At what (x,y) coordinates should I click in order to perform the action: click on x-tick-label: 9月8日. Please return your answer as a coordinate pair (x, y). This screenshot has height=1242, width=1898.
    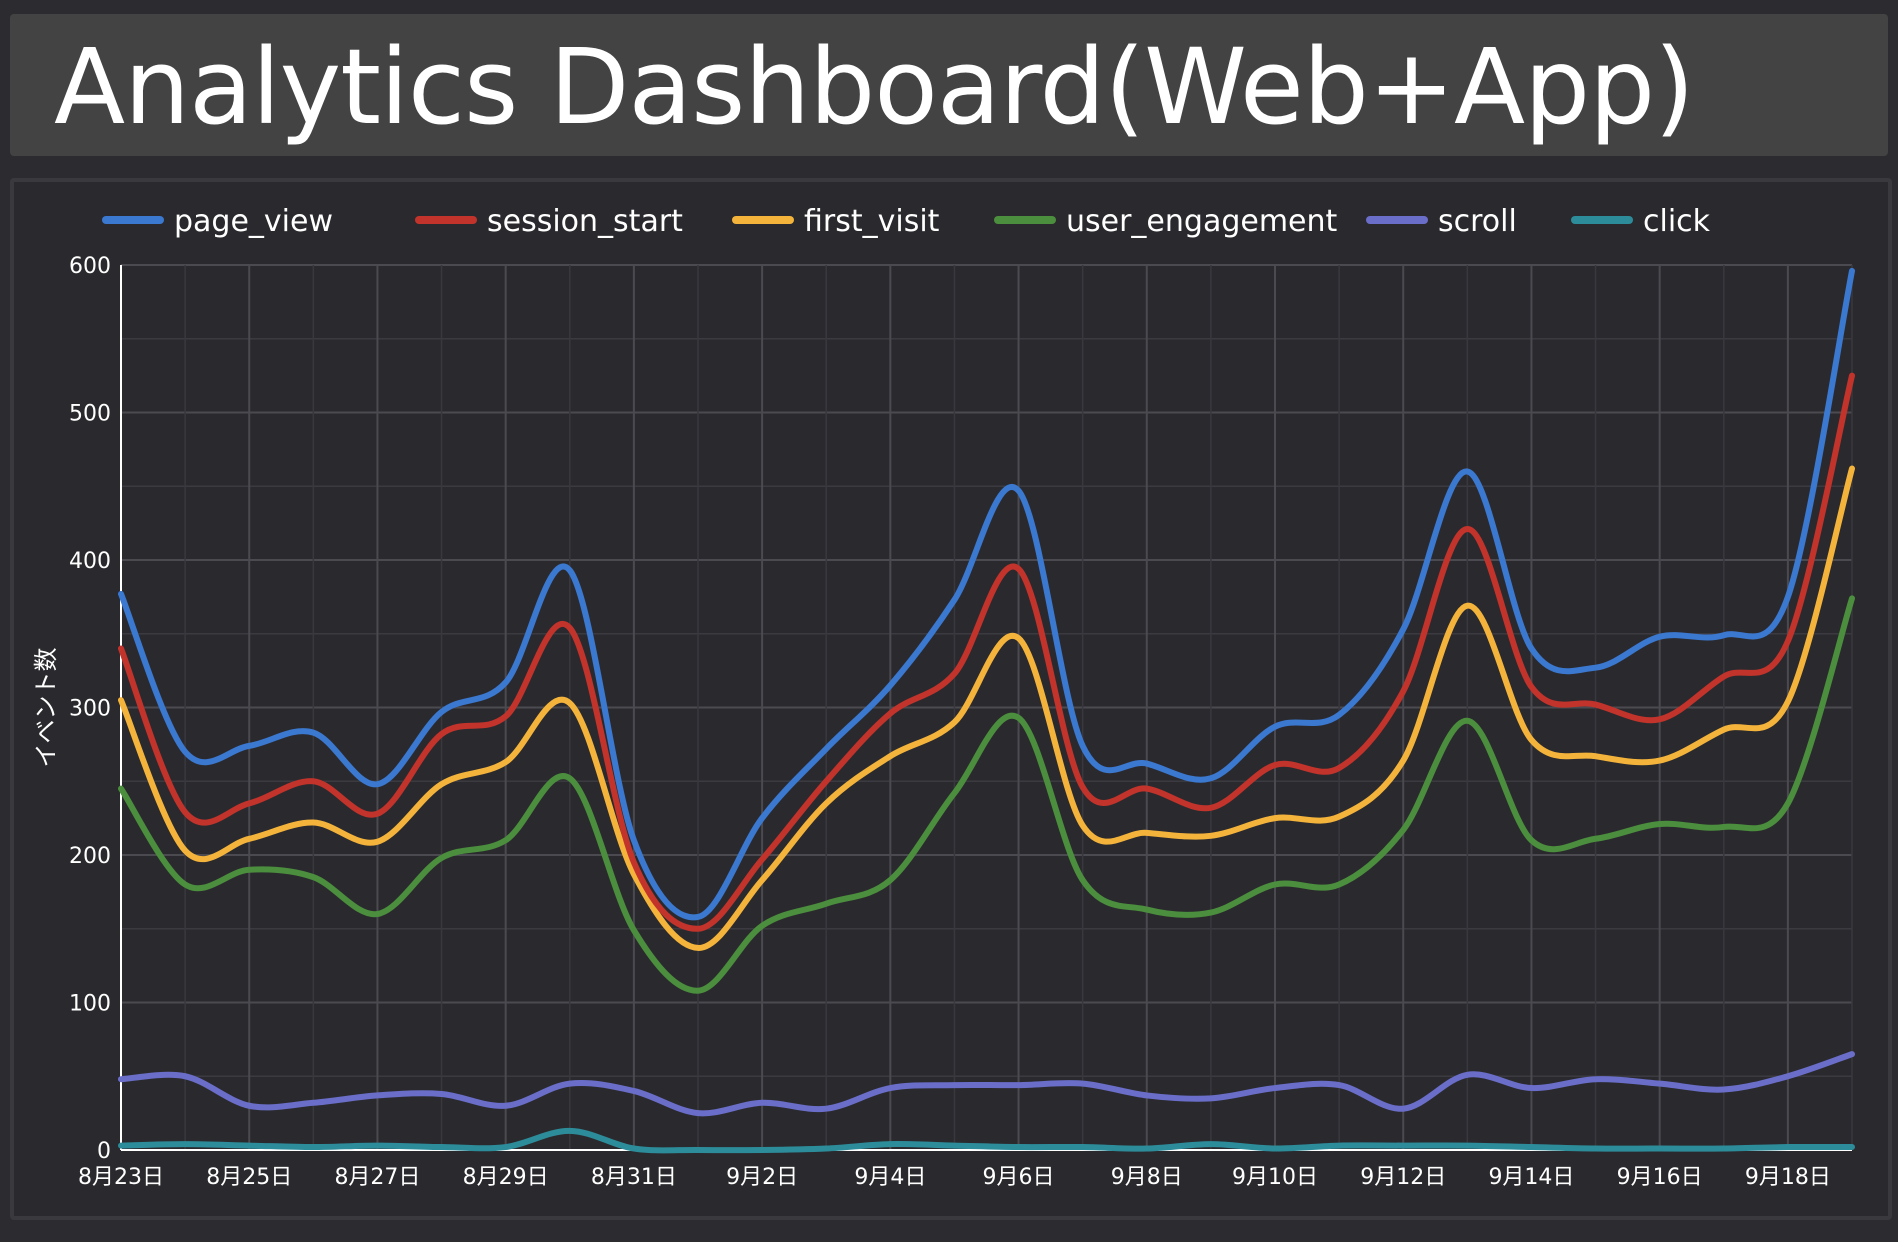
    Looking at the image, I should click on (1147, 1177).